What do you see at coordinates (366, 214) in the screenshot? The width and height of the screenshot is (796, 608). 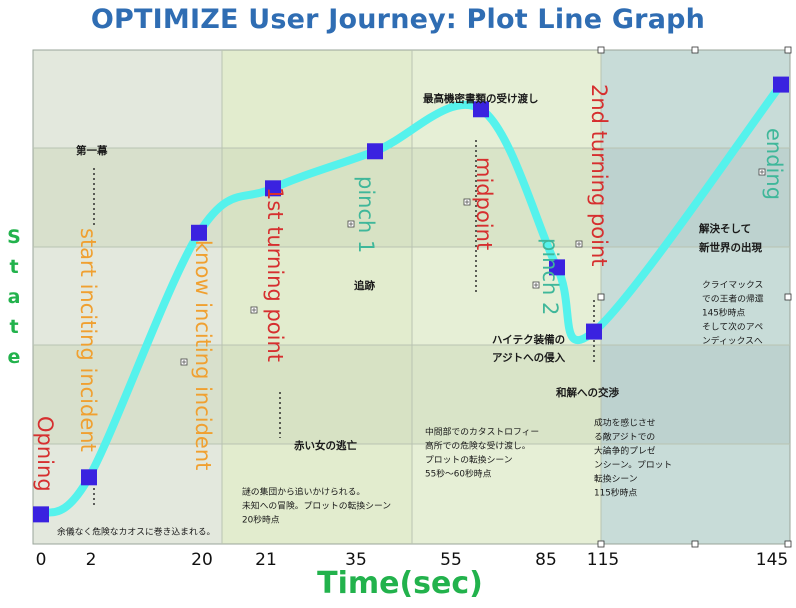 I see `point-label: pinch 1` at bounding box center [366, 214].